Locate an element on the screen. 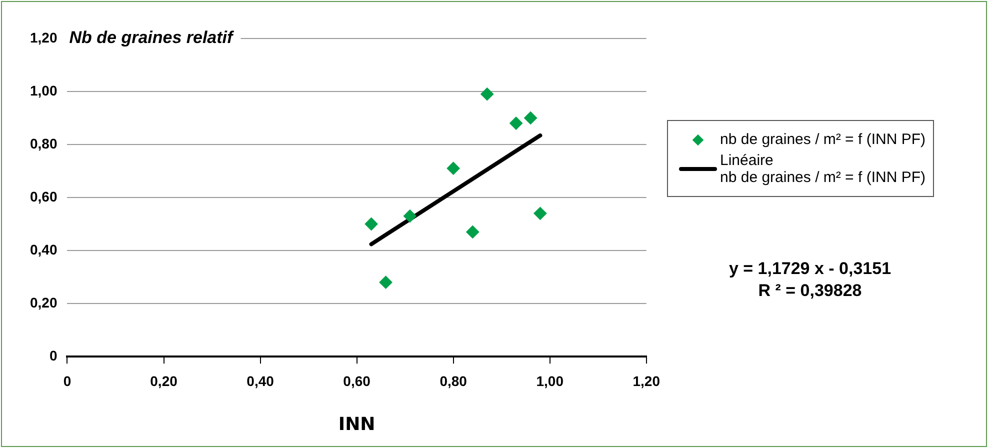 The height and width of the screenshot is (448, 988). y-tick-label: 0,80 is located at coordinates (44, 143).